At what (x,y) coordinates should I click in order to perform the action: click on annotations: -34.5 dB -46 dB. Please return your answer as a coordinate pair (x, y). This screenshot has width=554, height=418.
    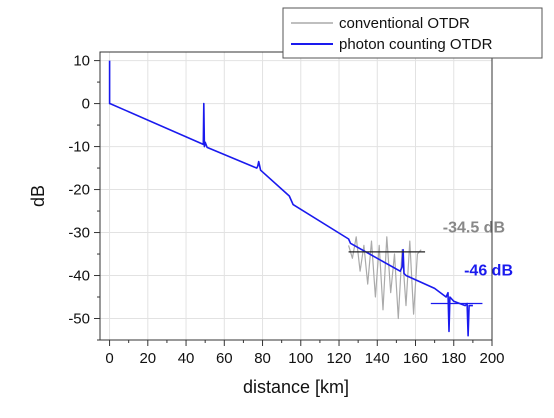
    Looking at the image, I should click on (430, 262).